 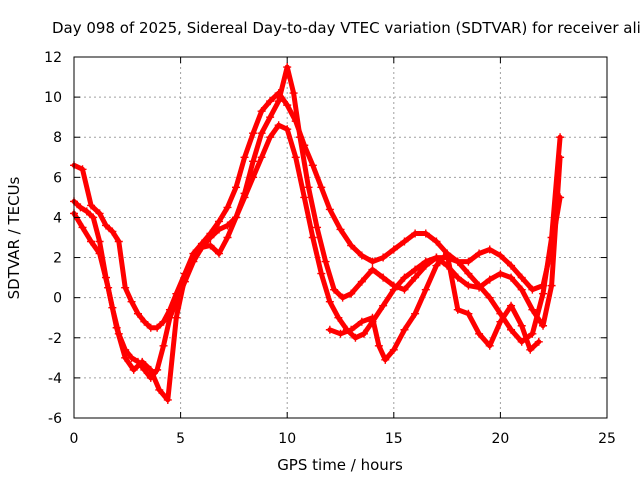 What do you see at coordinates (57, 218) in the screenshot?
I see `y-tick-label: 4` at bounding box center [57, 218].